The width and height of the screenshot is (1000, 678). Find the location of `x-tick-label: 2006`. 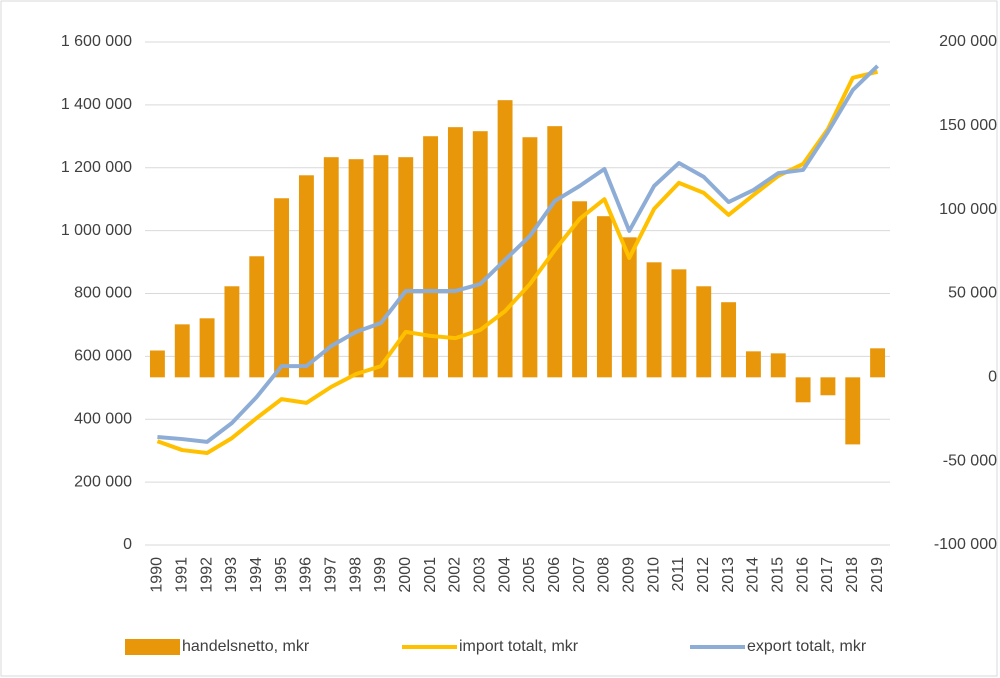

x-tick-label: 2006 is located at coordinates (554, 575).